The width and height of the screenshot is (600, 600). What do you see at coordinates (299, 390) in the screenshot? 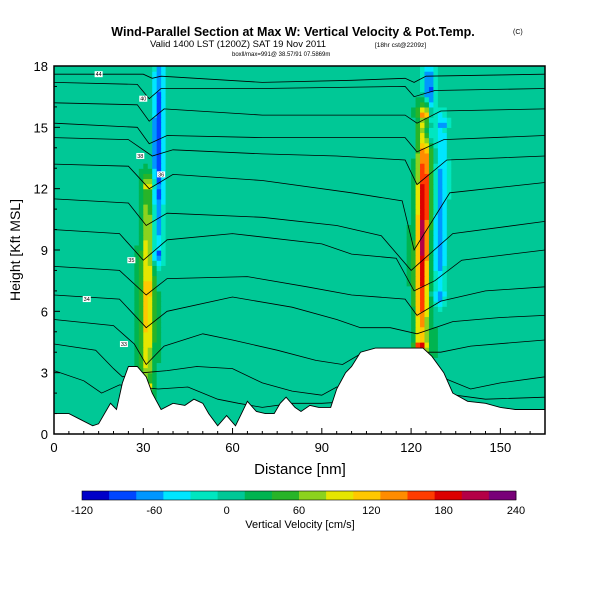
I see `terrain-profile` at bounding box center [299, 390].